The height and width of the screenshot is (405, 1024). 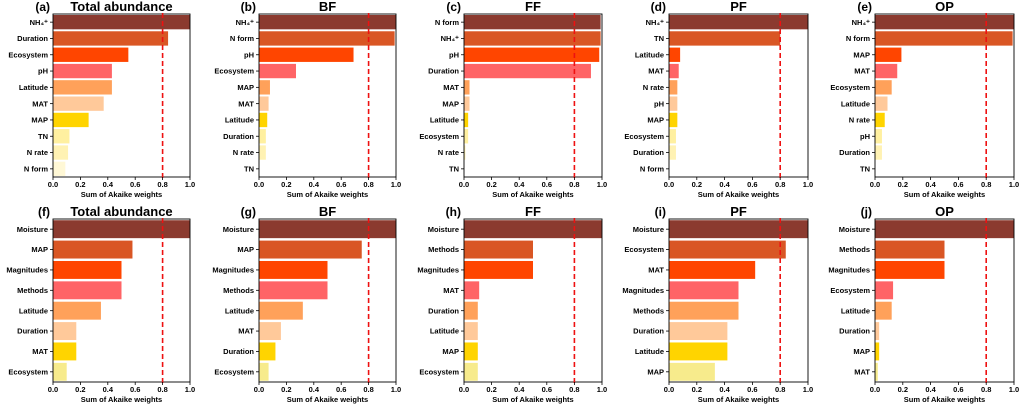 What do you see at coordinates (121, 211) in the screenshot?
I see `panel-title: Total abundance` at bounding box center [121, 211].